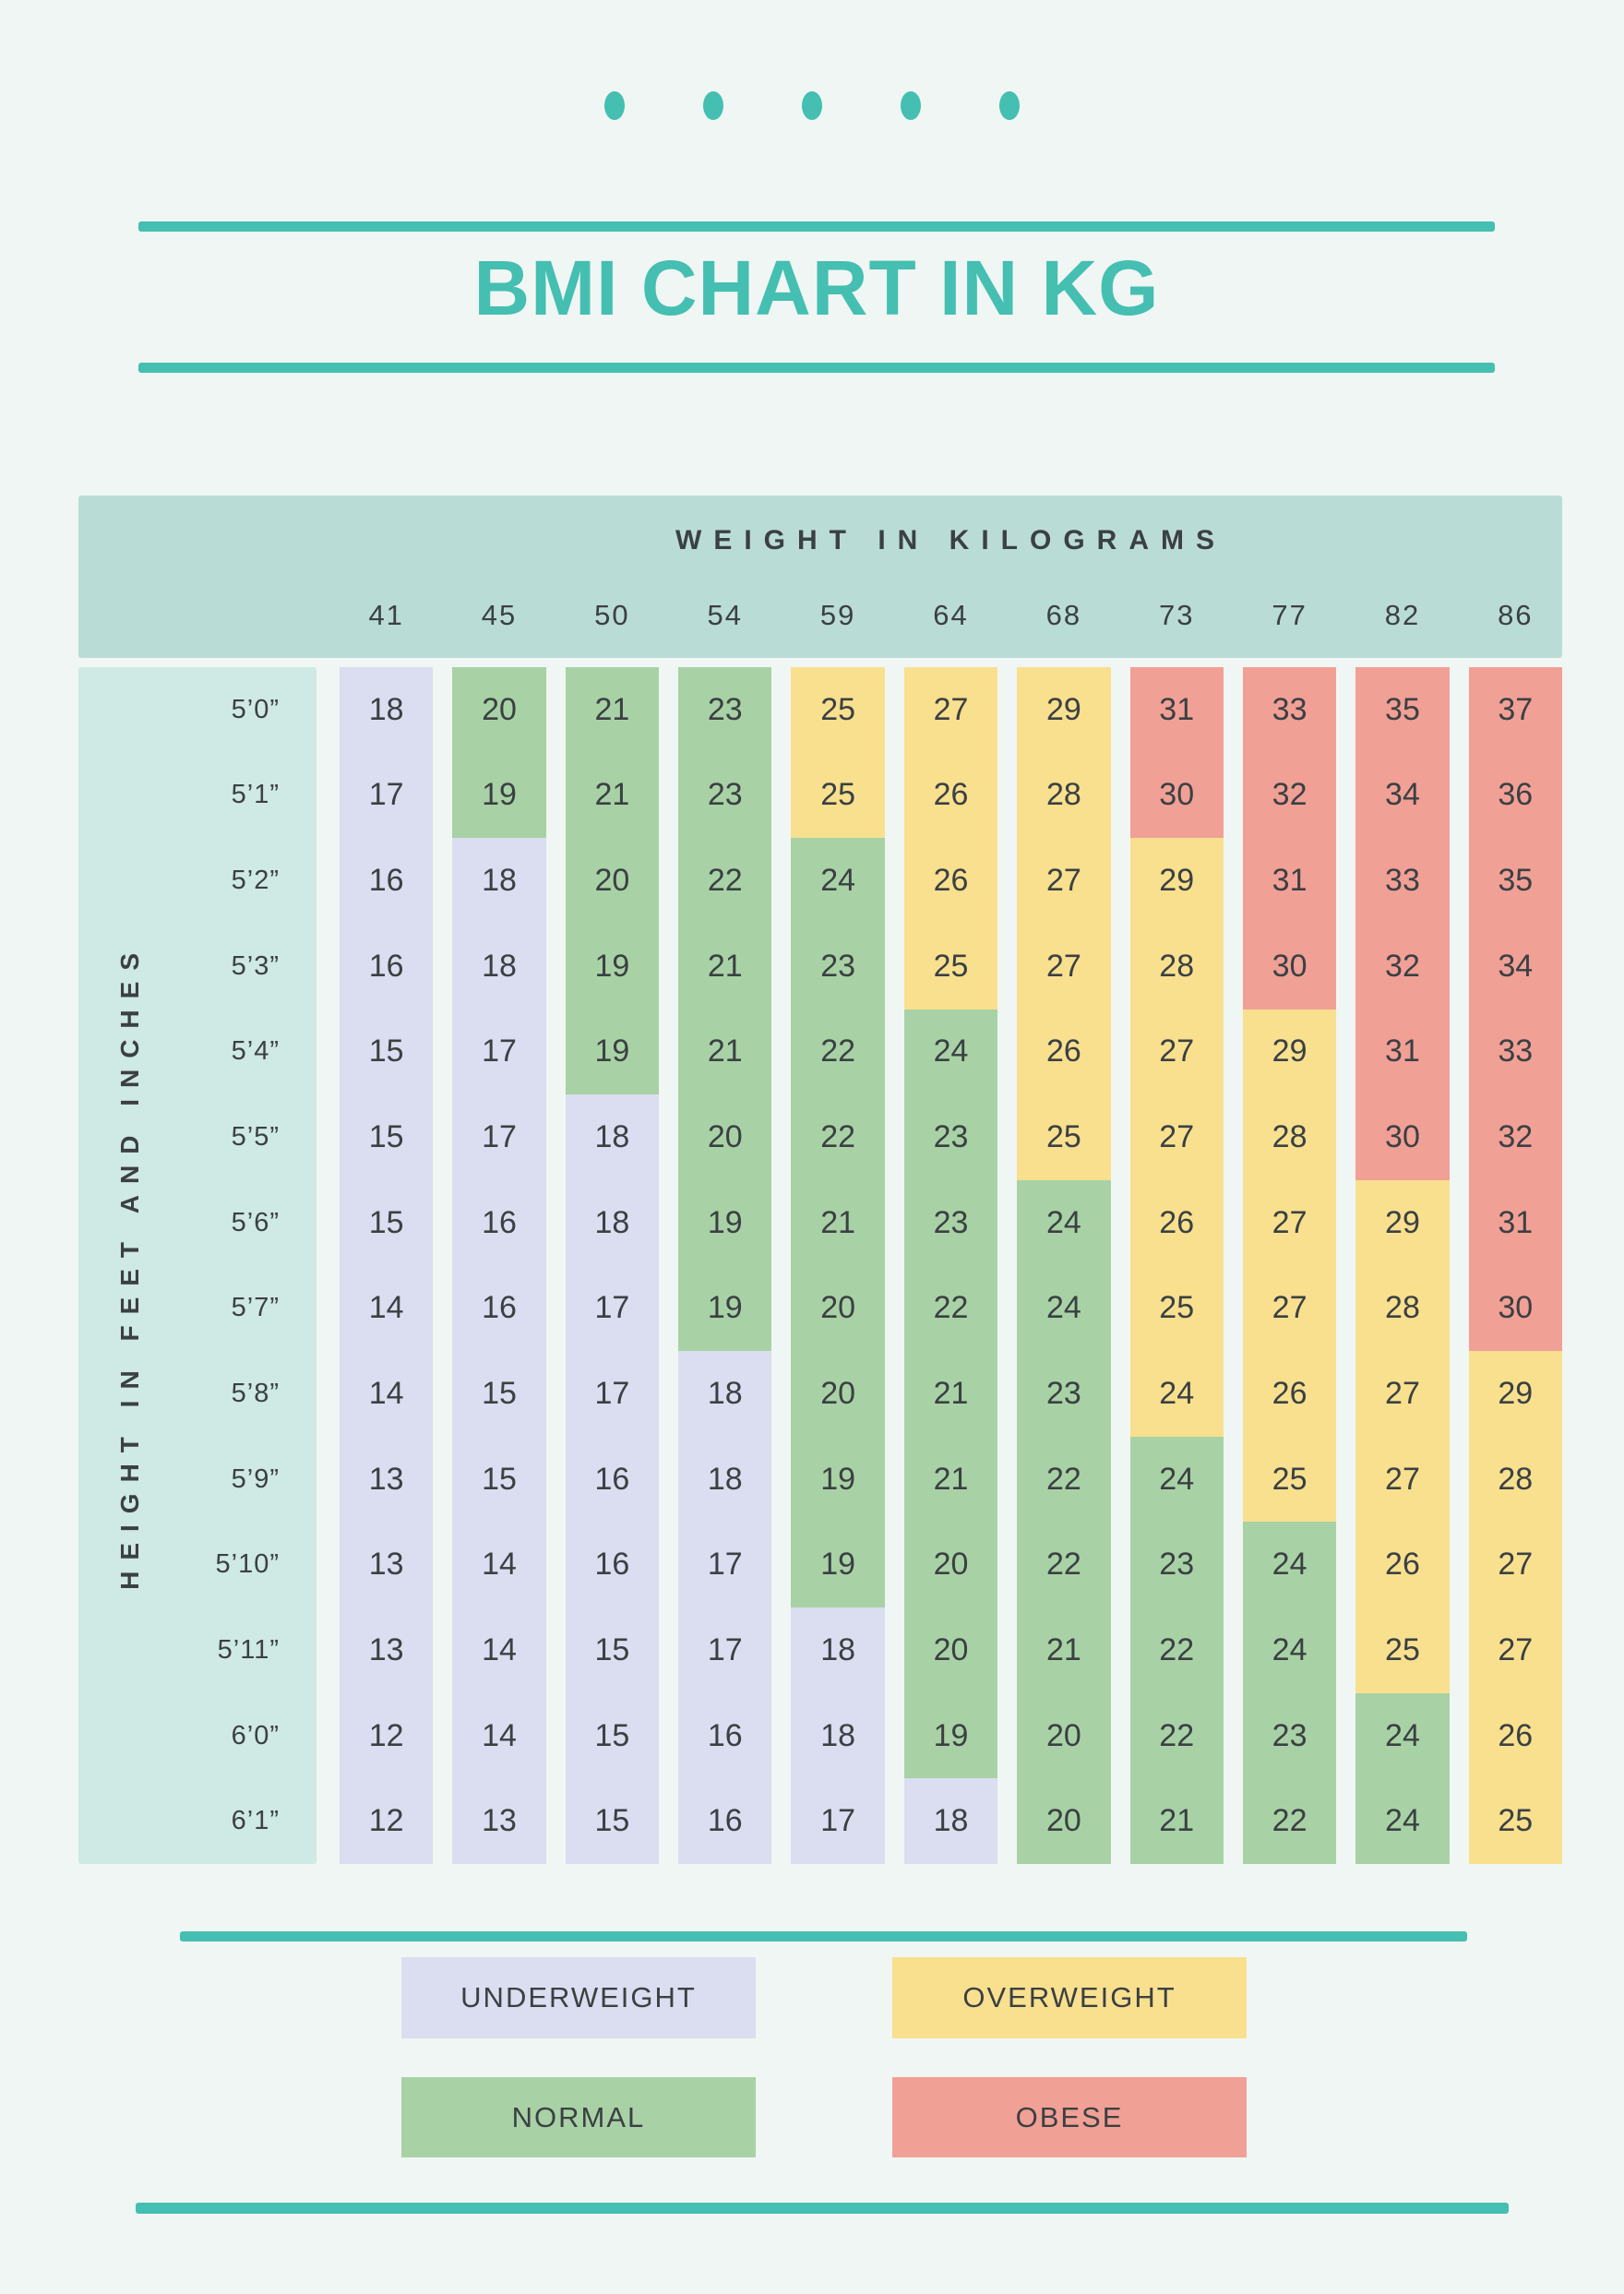  I want to click on bmi-cell: 31, so click(1402, 1052).